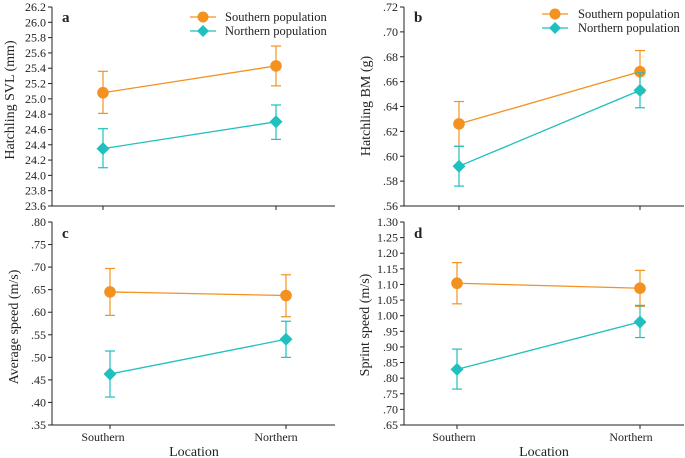 This screenshot has width=685, height=458. What do you see at coordinates (390, 331) in the screenshot?
I see `y-tick-label: .95` at bounding box center [390, 331].